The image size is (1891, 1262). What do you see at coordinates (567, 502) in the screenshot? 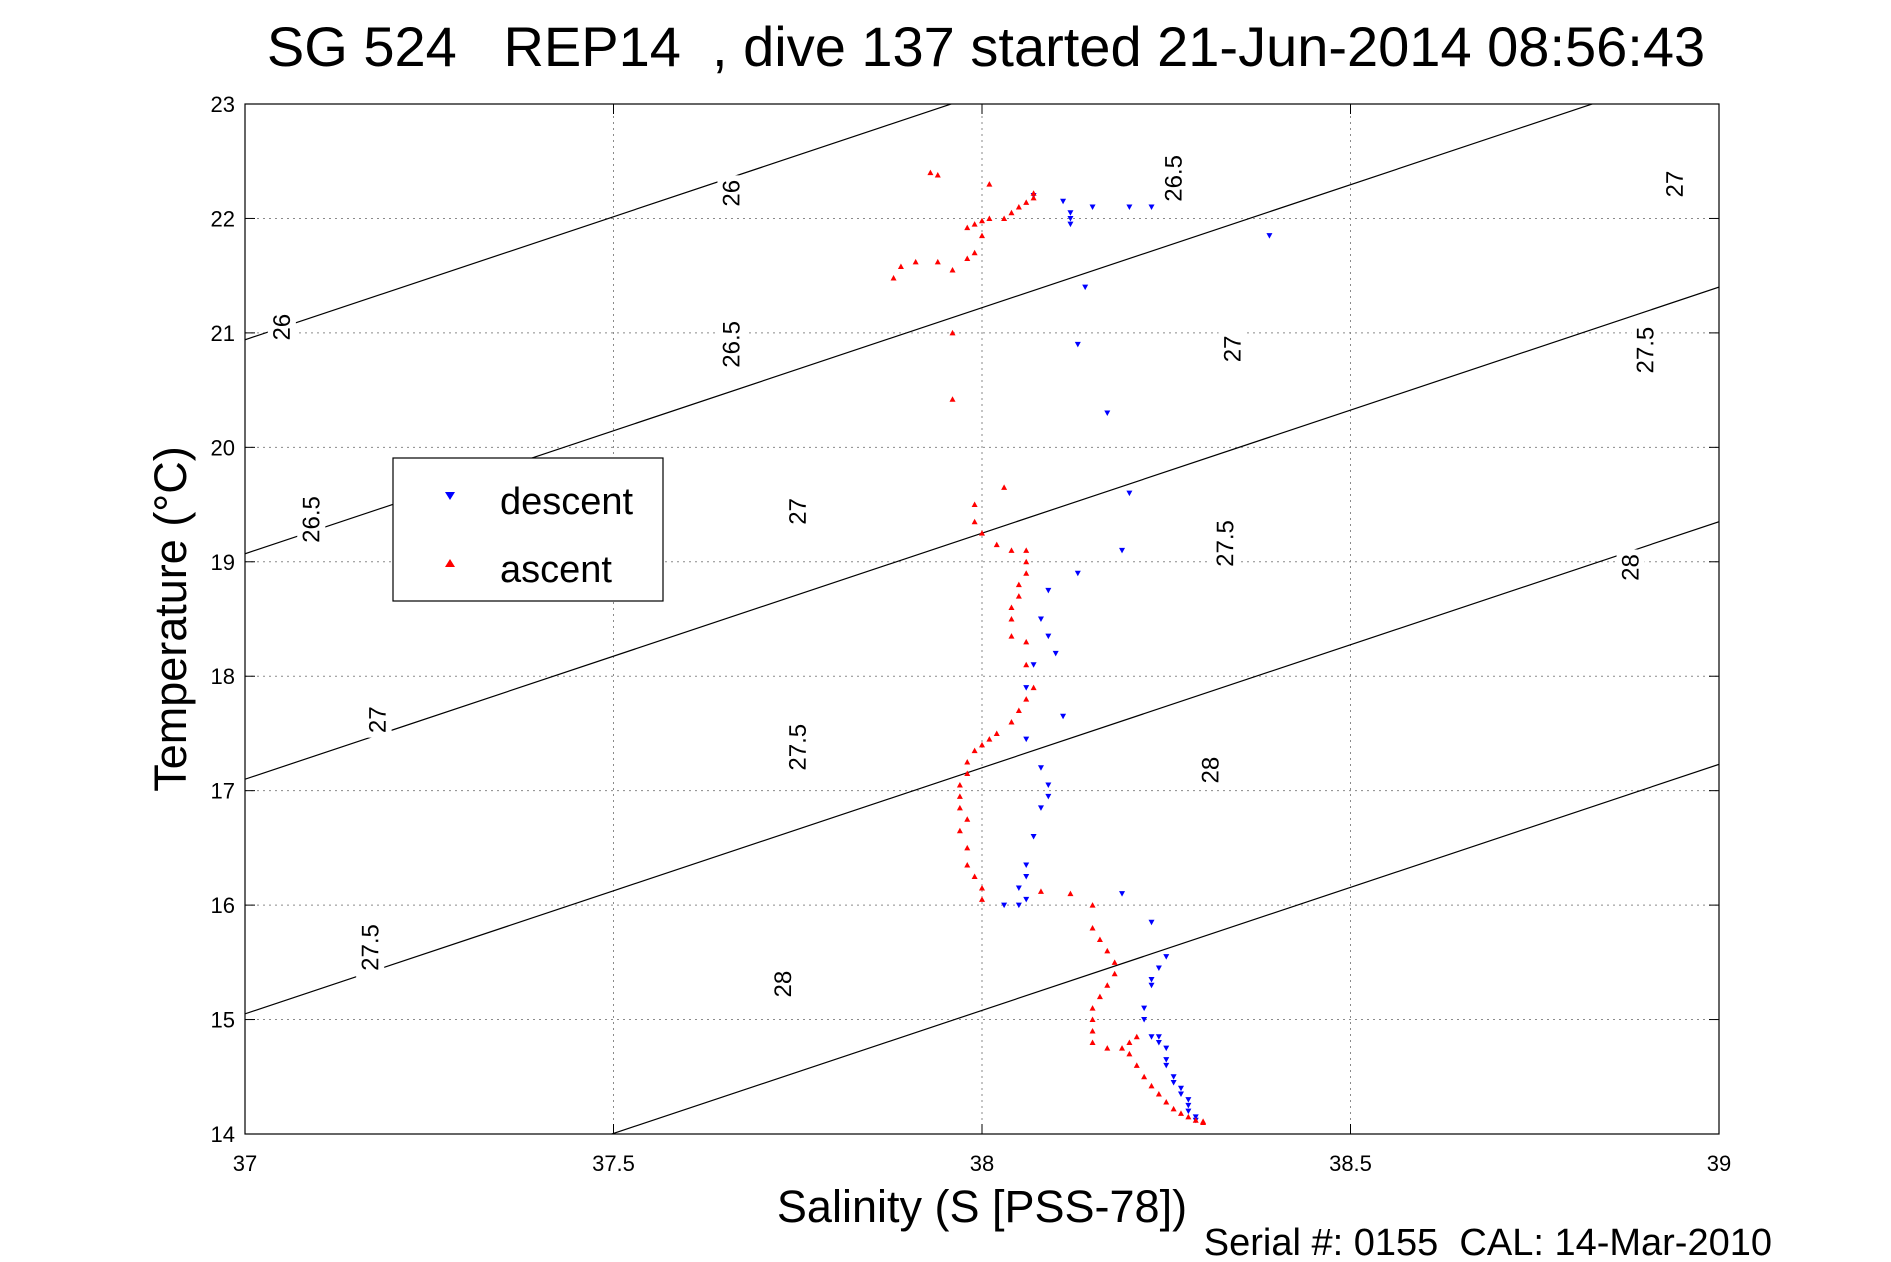
I see `legend-descent-label: descent` at bounding box center [567, 502].